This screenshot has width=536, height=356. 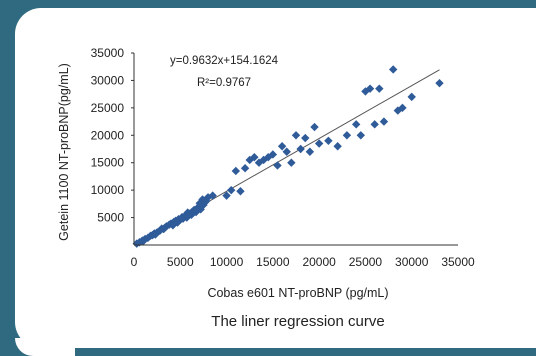 I want to click on y-tick-label: 5000, so click(x=110, y=218).